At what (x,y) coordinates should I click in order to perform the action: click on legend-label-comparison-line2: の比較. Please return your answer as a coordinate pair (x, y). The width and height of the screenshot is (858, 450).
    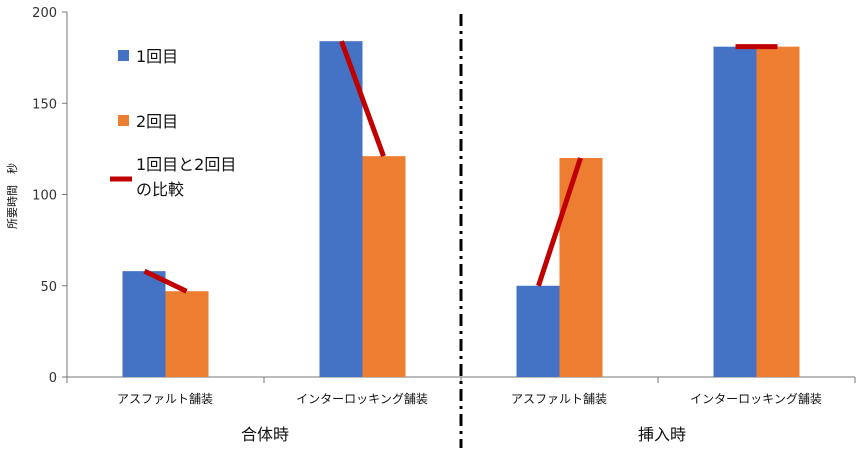
    Looking at the image, I should click on (160, 189).